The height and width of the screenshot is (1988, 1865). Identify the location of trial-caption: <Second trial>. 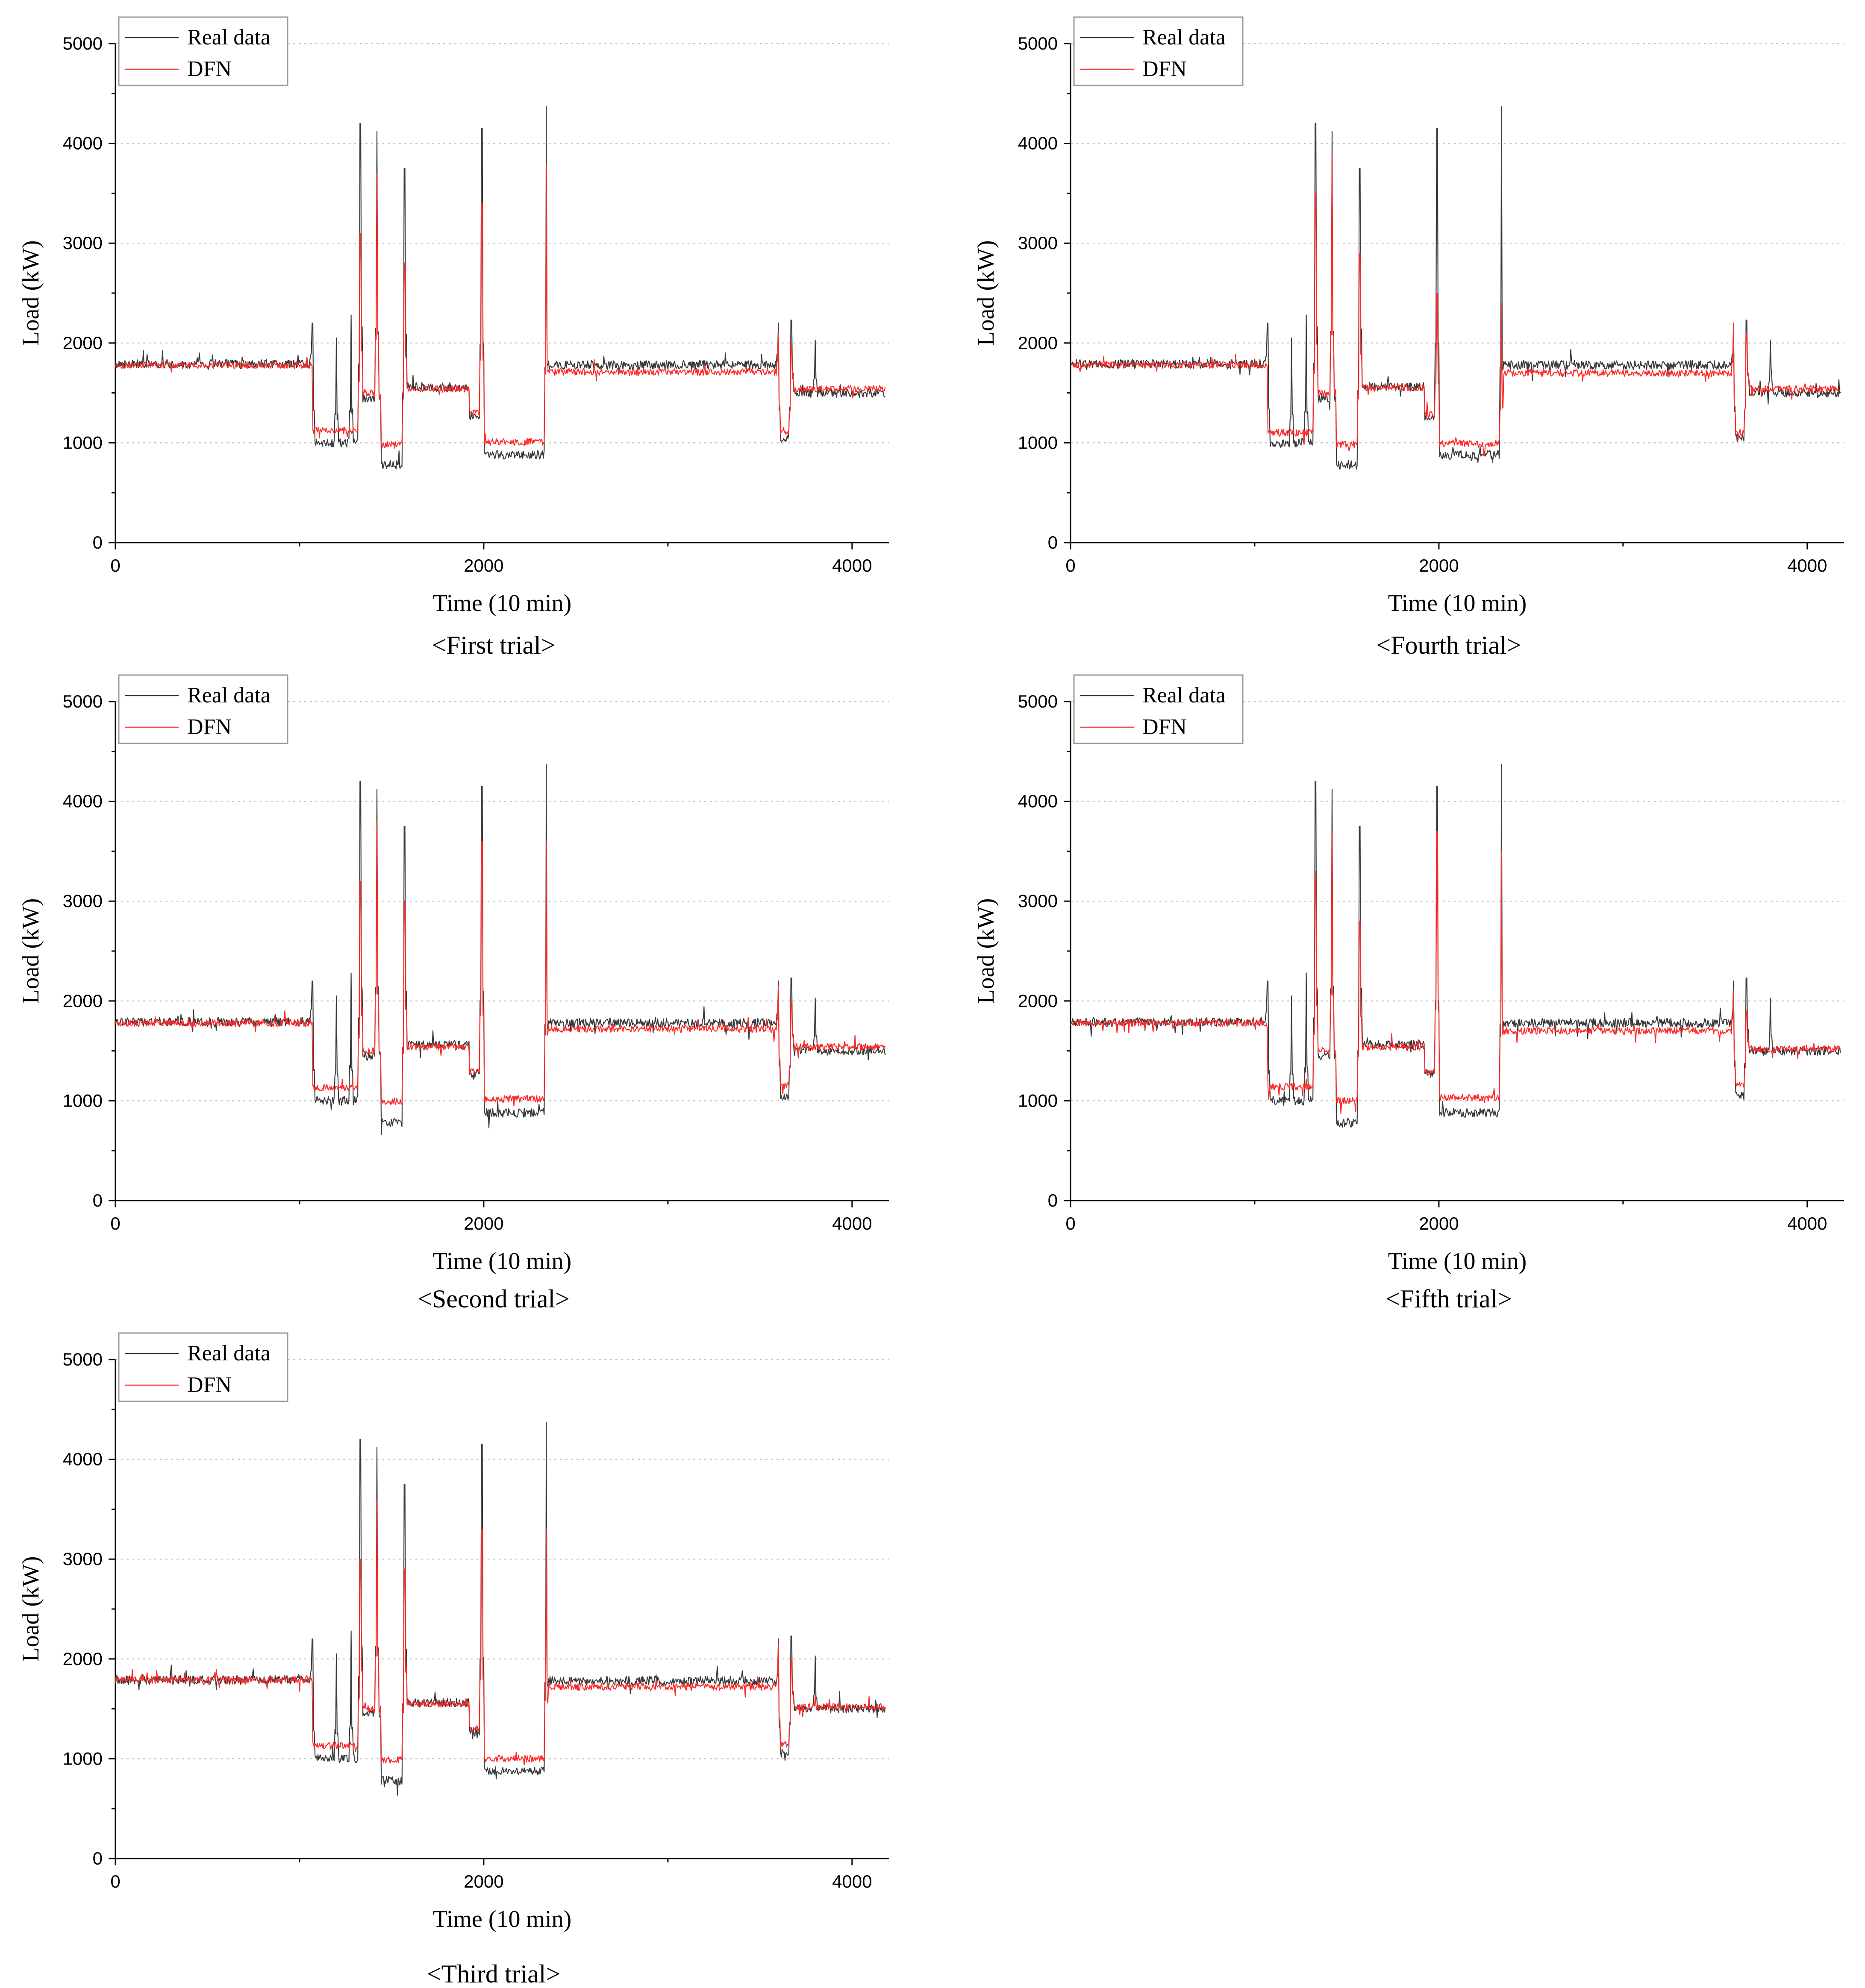
(494, 1299).